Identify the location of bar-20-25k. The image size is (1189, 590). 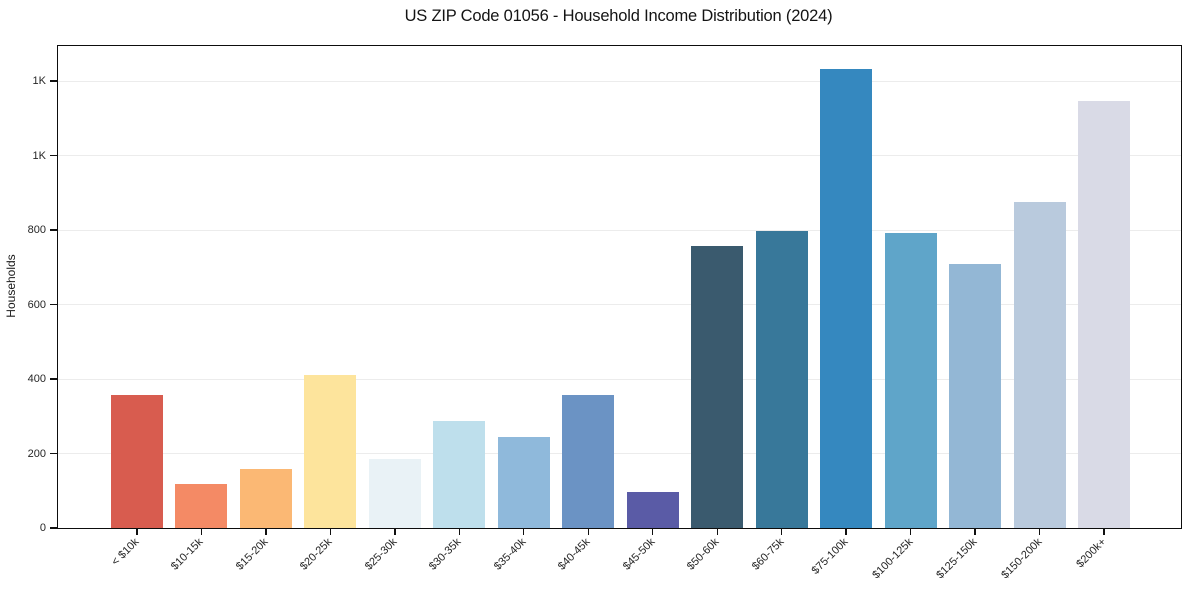
(330, 451).